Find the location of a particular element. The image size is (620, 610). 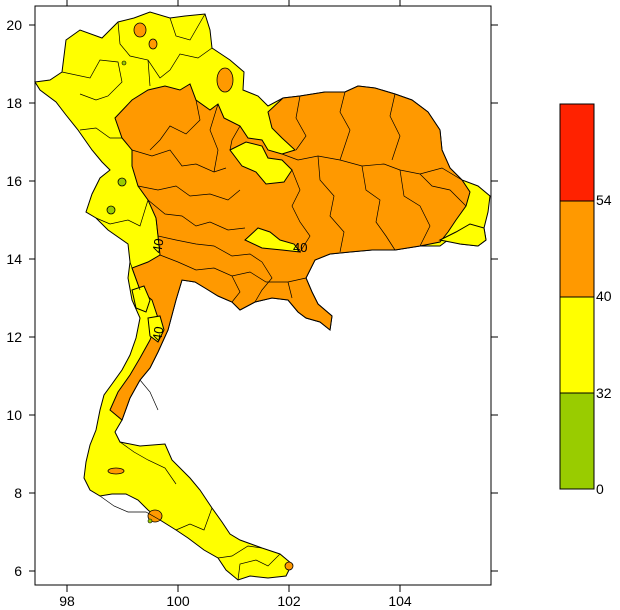

y-tick-label: 10 is located at coordinates (14, 415).